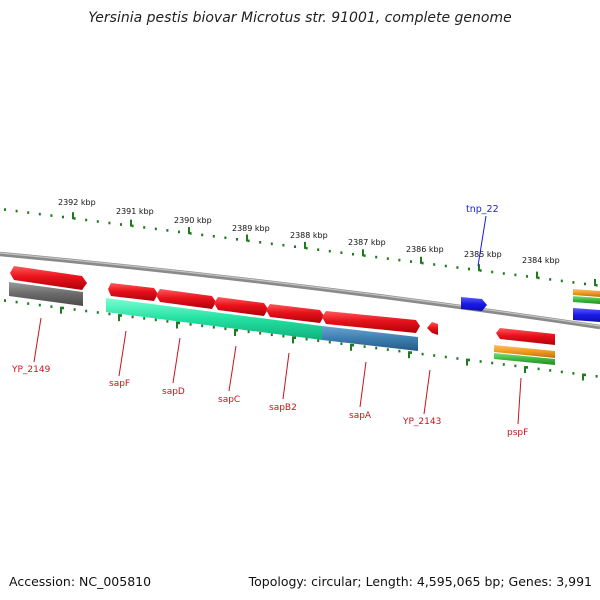 The width and height of the screenshot is (600, 600). What do you see at coordinates (586, 293) in the screenshot?
I see `gene-right-orange-top` at bounding box center [586, 293].